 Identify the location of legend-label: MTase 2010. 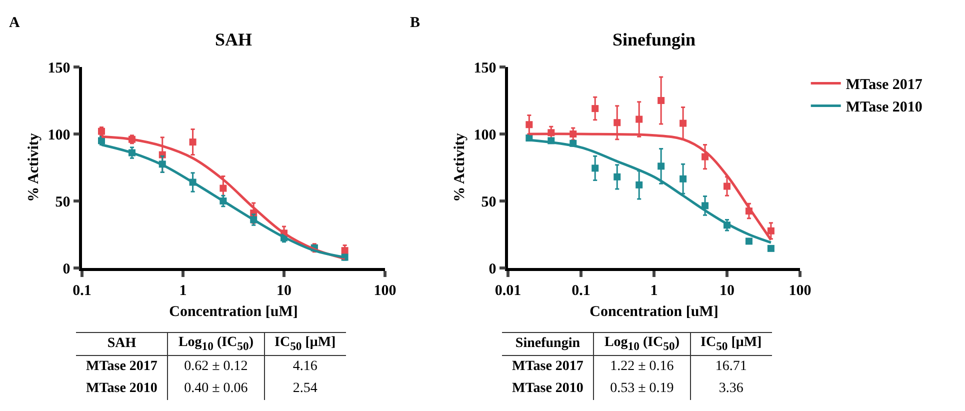
(884, 108).